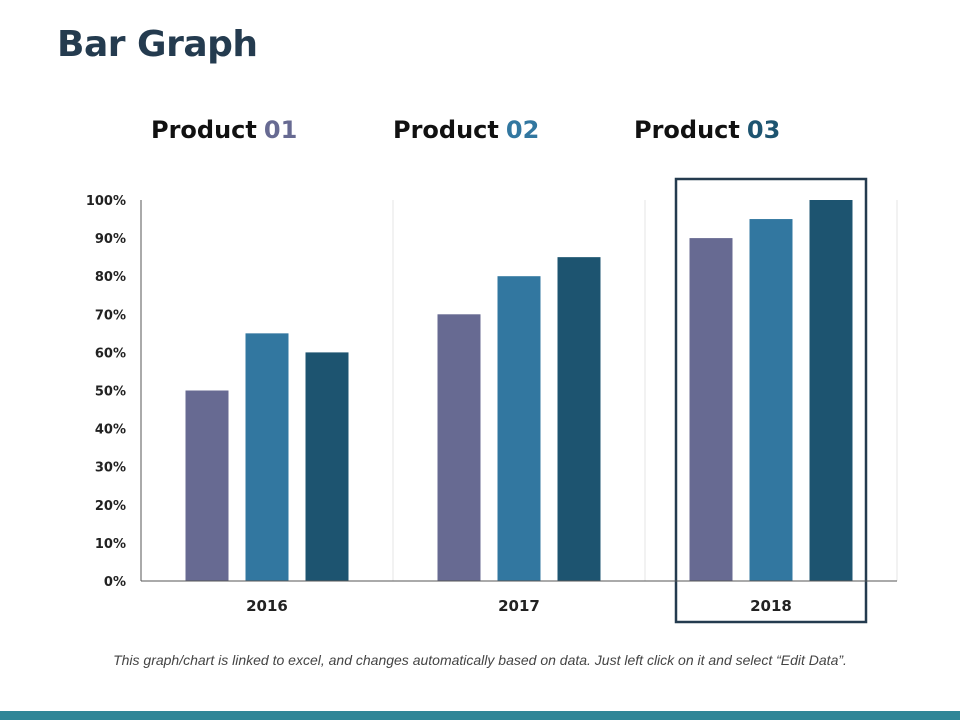 Image resolution: width=960 pixels, height=720 pixels. What do you see at coordinates (110, 506) in the screenshot?
I see `y-tick-label: 20%` at bounding box center [110, 506].